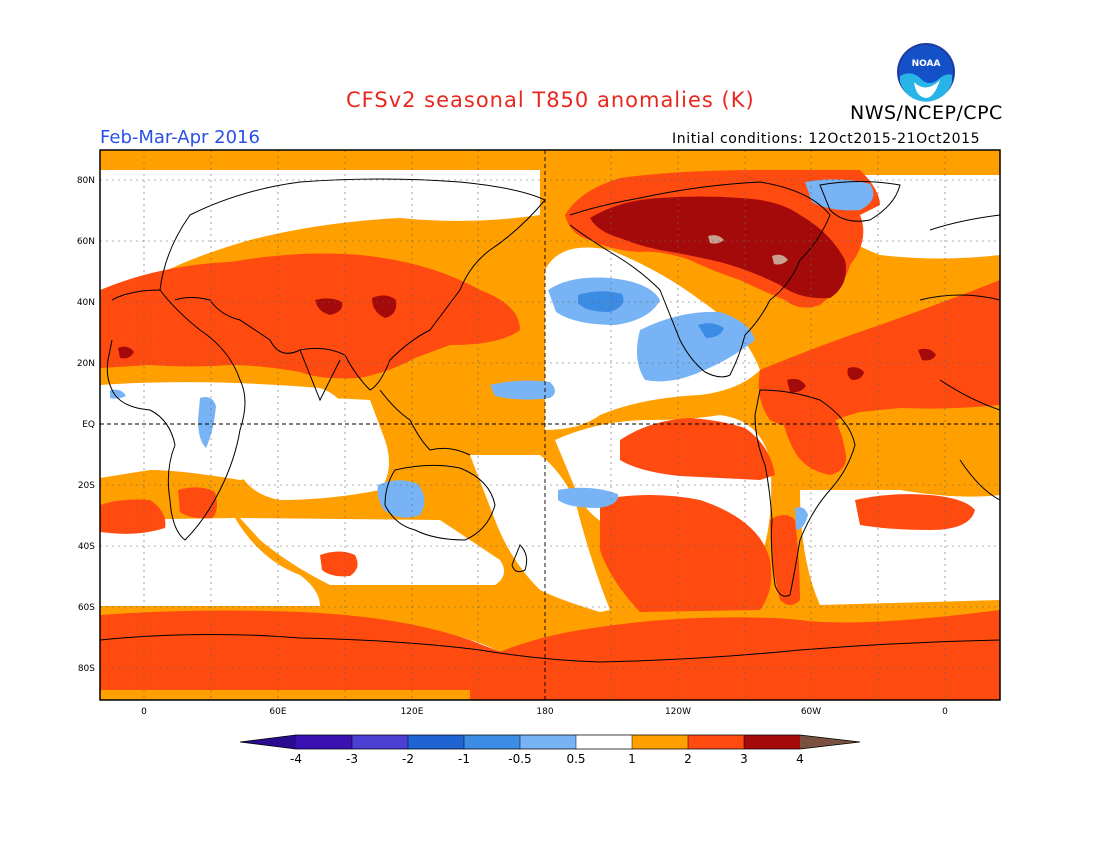  I want to click on cool-region-south-america, so click(801, 518).